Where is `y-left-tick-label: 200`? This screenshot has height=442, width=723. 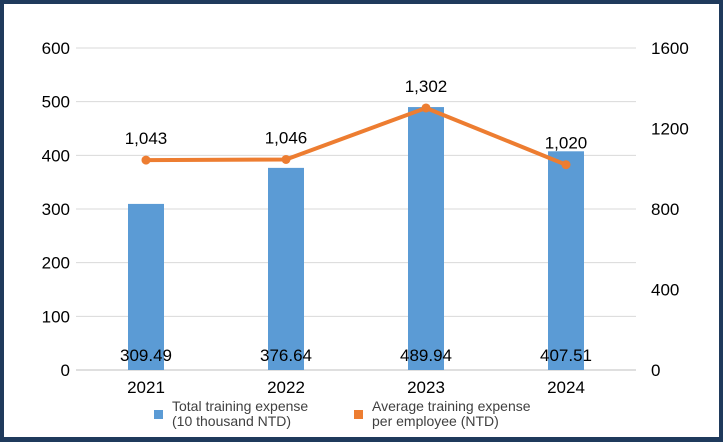 y-left-tick-label: 200 is located at coordinates (56, 263).